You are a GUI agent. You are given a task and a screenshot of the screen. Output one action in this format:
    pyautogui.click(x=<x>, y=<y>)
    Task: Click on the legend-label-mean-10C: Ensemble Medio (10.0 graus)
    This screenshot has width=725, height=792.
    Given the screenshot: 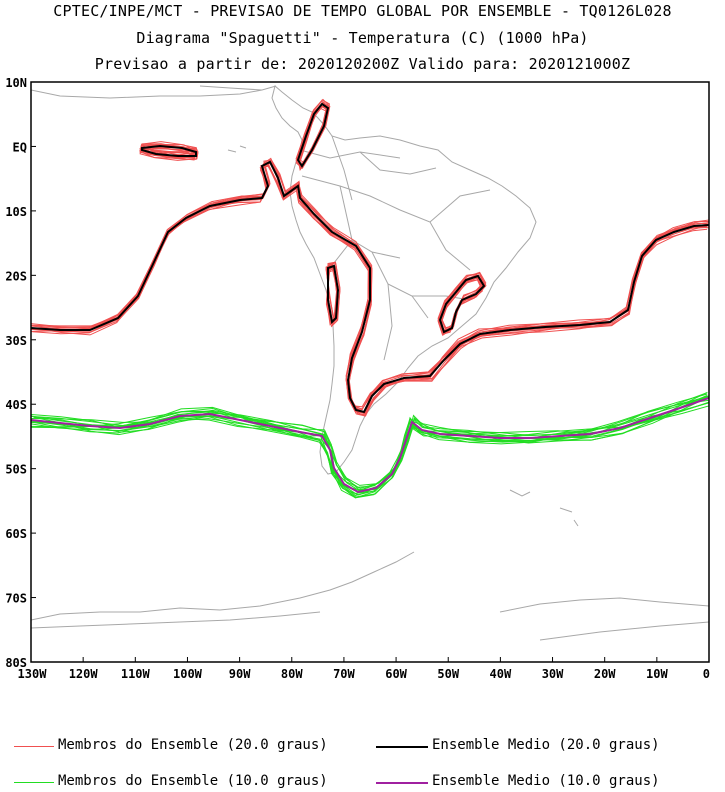 What is the action you would take?
    pyautogui.click(x=546, y=781)
    